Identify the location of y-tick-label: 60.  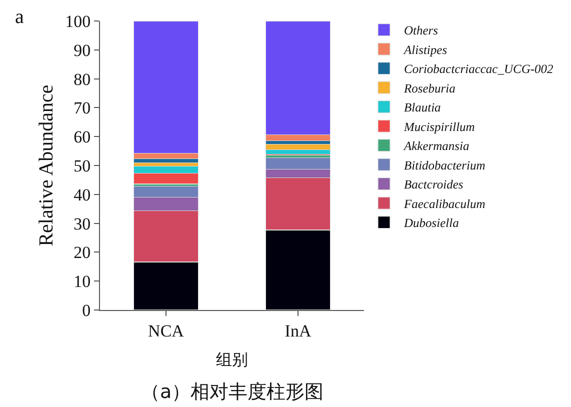
(82, 137).